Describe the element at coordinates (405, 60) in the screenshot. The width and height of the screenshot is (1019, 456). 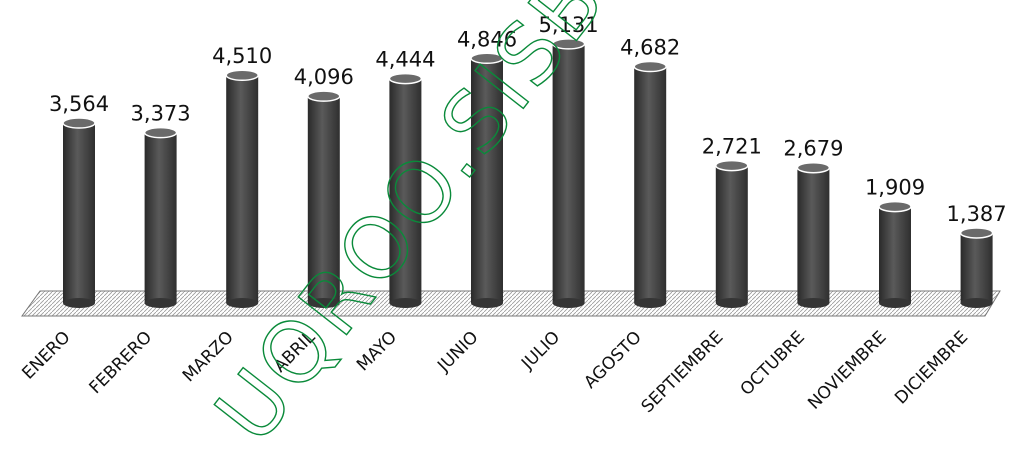
I see `value-label: 4,444` at that location.